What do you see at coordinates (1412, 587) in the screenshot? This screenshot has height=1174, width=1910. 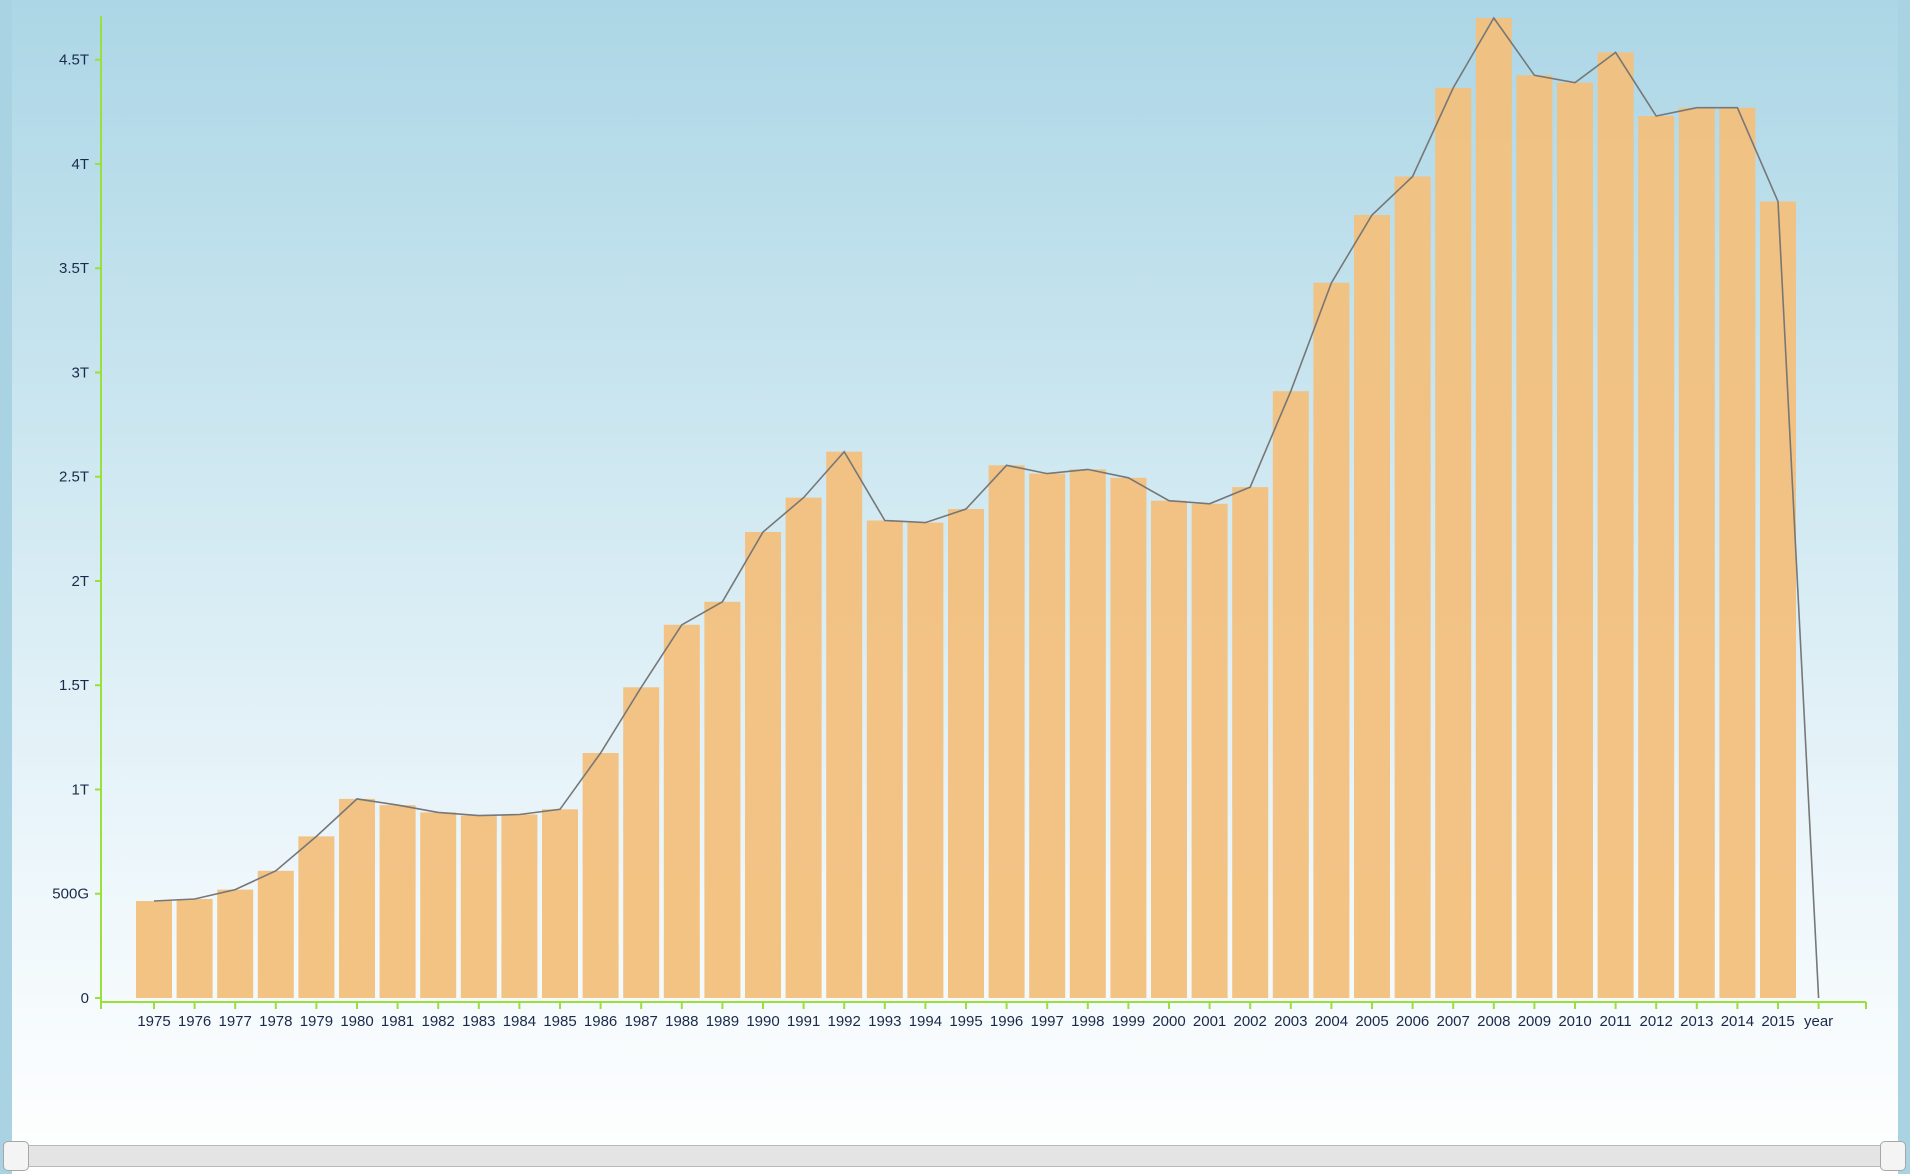 I see `bar-2006` at bounding box center [1412, 587].